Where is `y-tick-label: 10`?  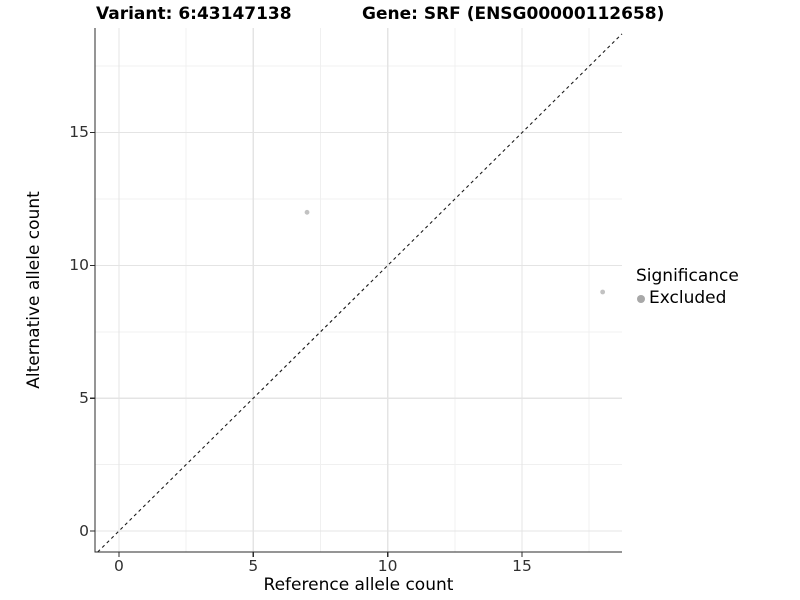 y-tick-label: 10 is located at coordinates (79, 264).